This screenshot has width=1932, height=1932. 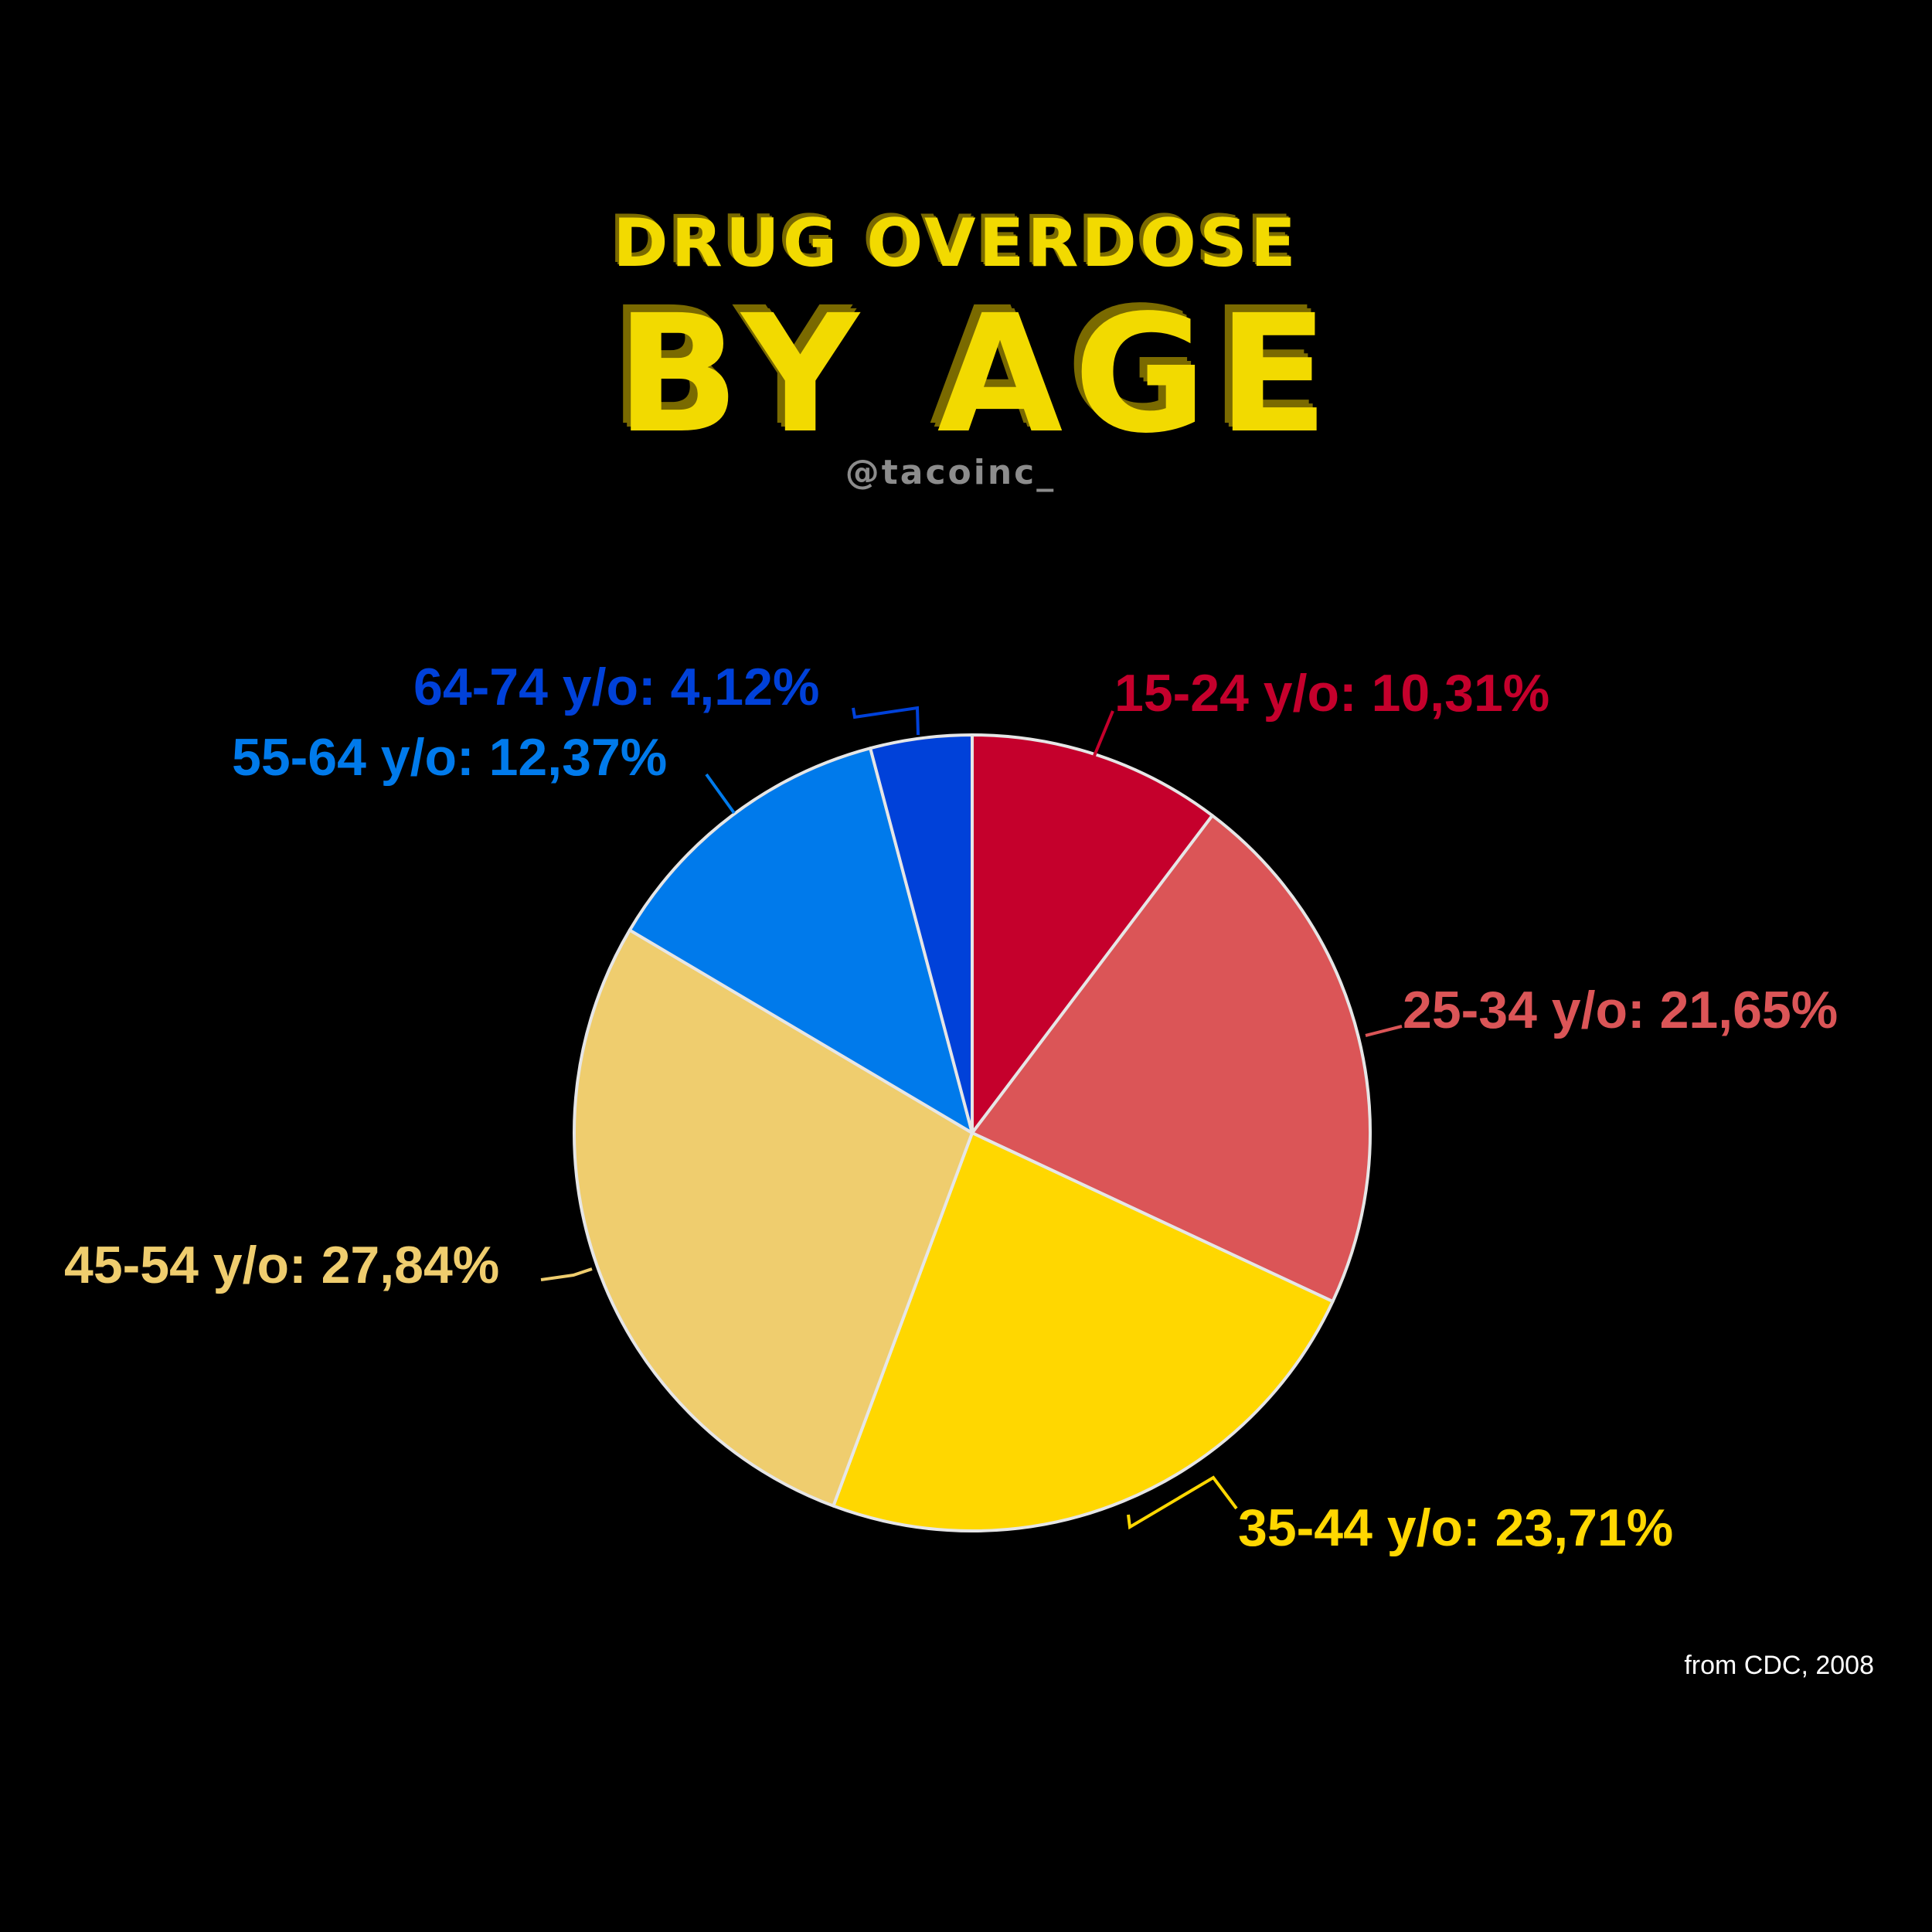 What do you see at coordinates (956, 244) in the screenshot?
I see `chart-title-line-1: DRUG OVERDOSE` at bounding box center [956, 244].